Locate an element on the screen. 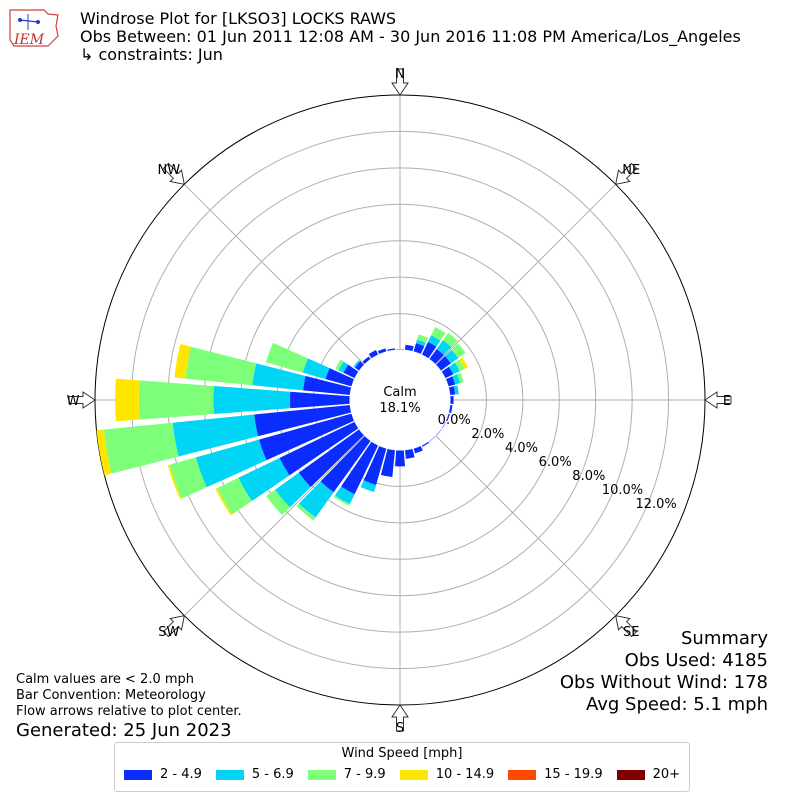  bar-convention-note: Bar Convention: Meteorology is located at coordinates (111, 695).